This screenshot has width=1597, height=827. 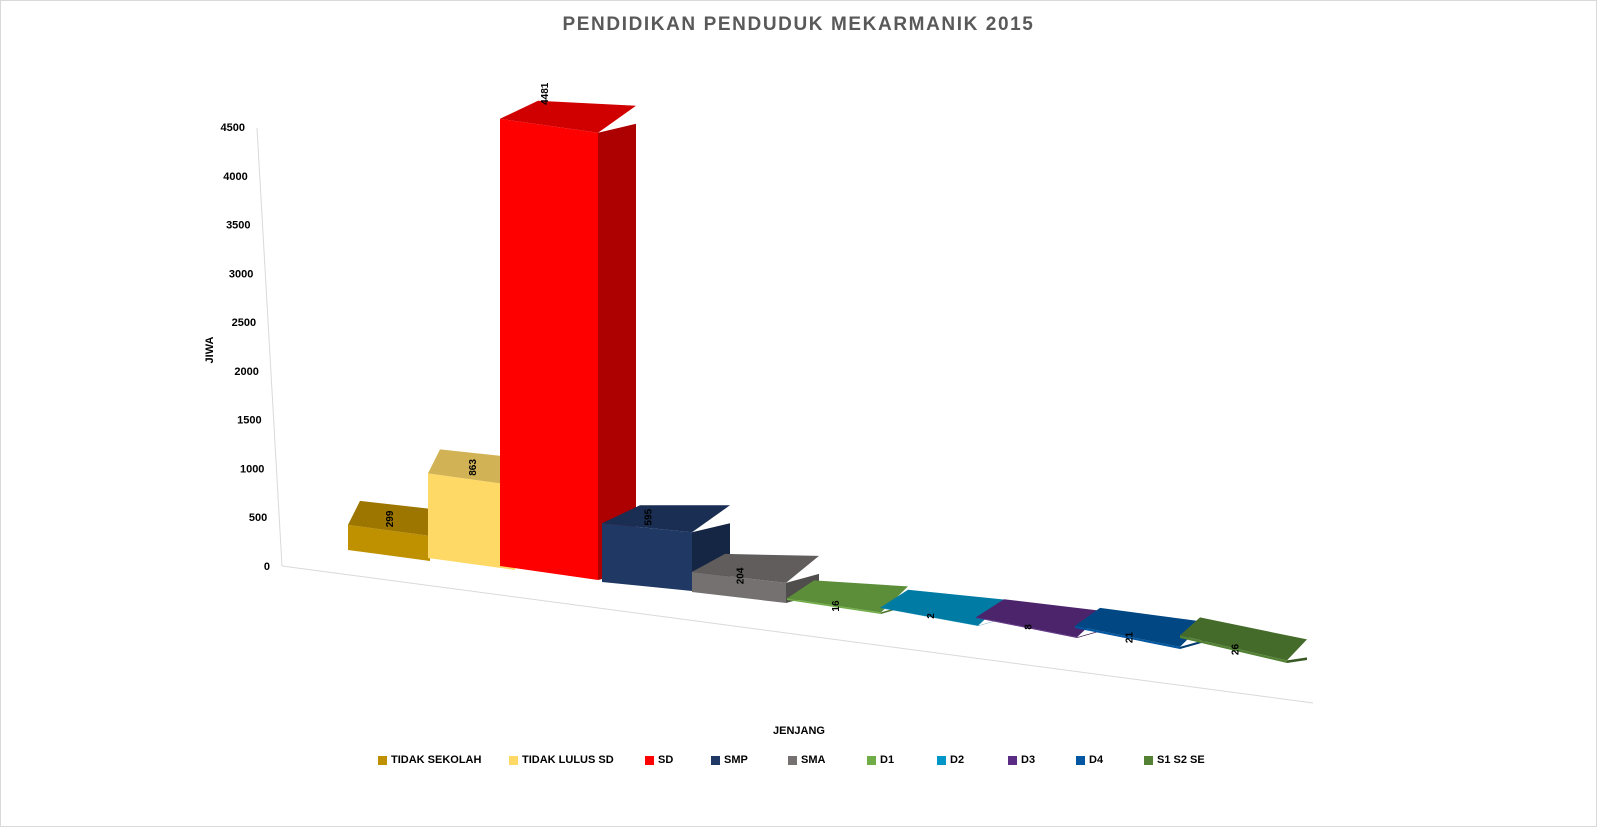 I want to click on legend-item: SMP, so click(x=729, y=760).